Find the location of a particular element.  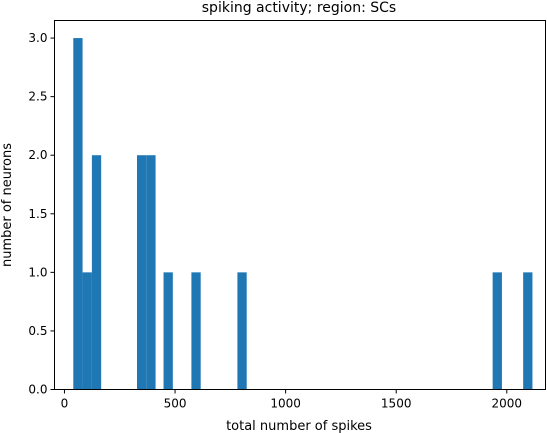

x-axis-label: total number of spikes is located at coordinates (299, 426).